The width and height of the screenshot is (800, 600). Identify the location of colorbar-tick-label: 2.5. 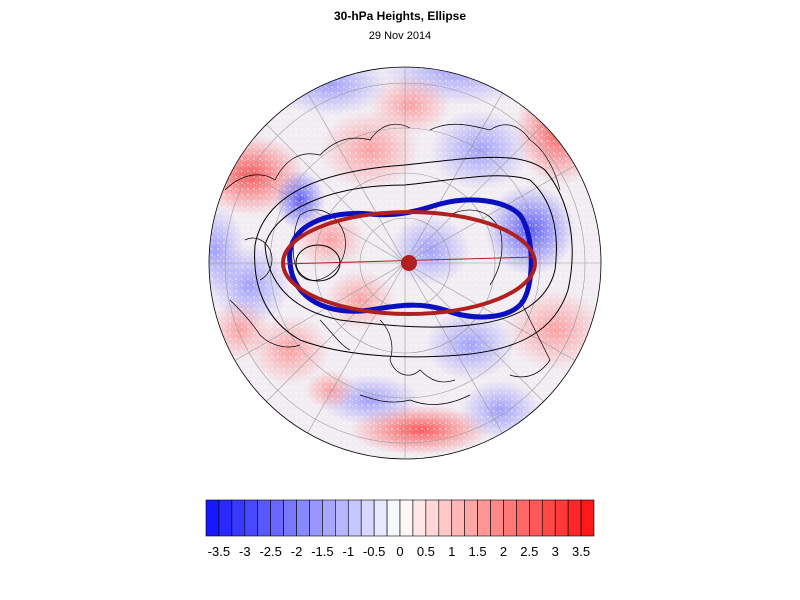
(529, 551).